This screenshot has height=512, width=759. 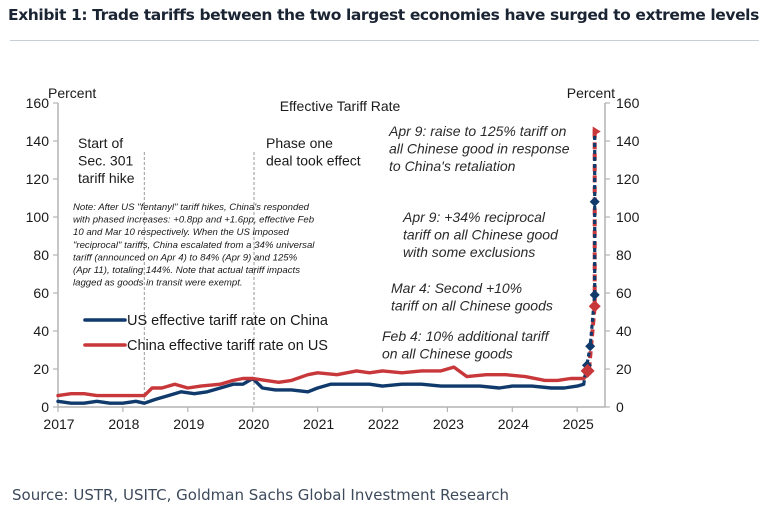 I want to click on event-label: Start of, so click(x=100, y=143).